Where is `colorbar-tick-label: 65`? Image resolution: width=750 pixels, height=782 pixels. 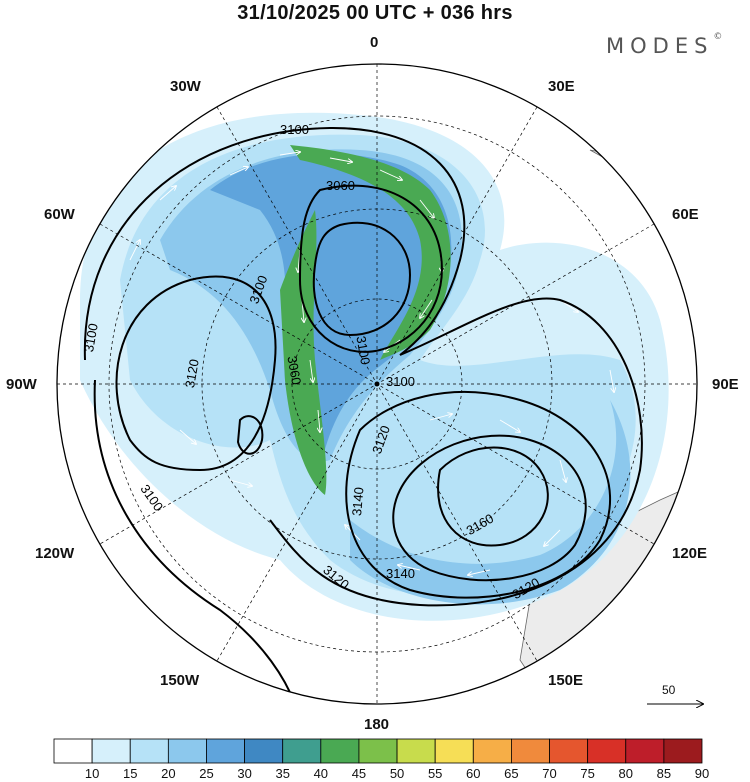
colorbar-tick-label: 65 is located at coordinates (511, 773).